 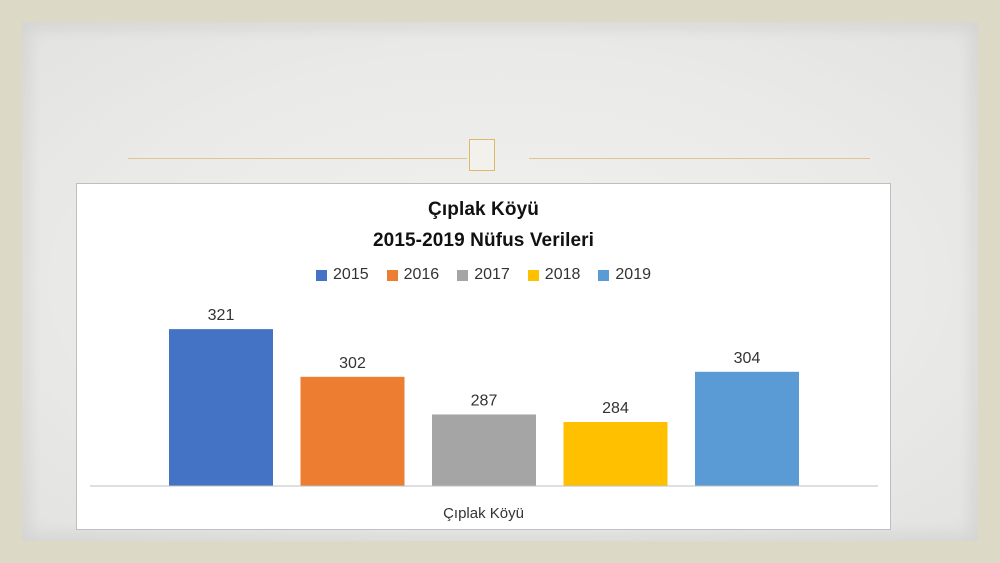 I want to click on legend-label: 2017, so click(x=492, y=274).